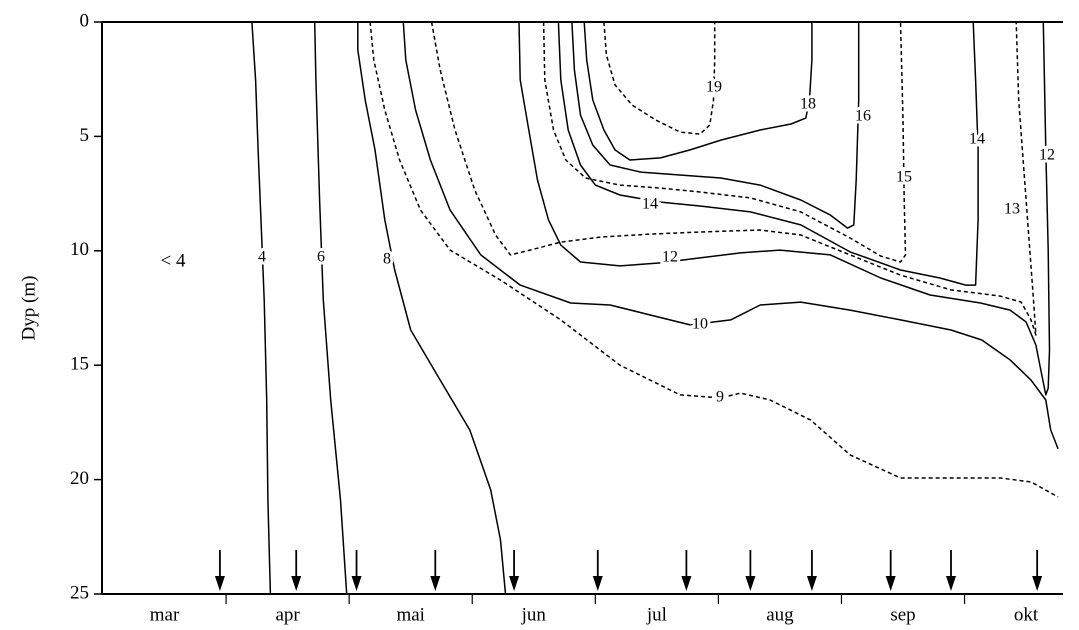 The width and height of the screenshot is (1079, 630). What do you see at coordinates (28, 308) in the screenshot?
I see `y-axis-label: Dyp (m)` at bounding box center [28, 308].